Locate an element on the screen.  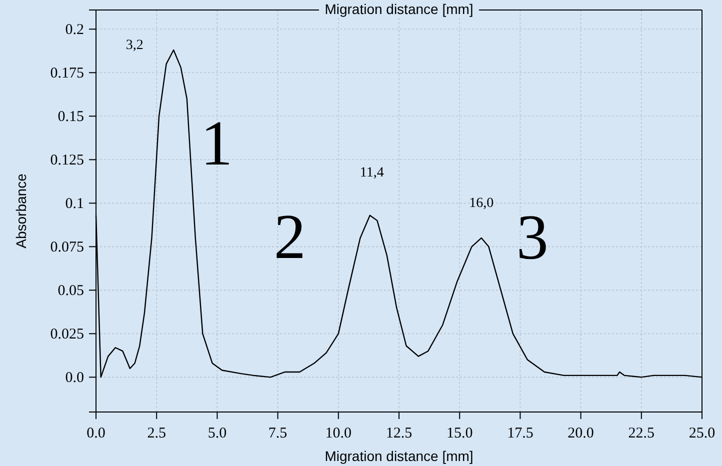
x-tick-label: 0.0 is located at coordinates (96, 434).